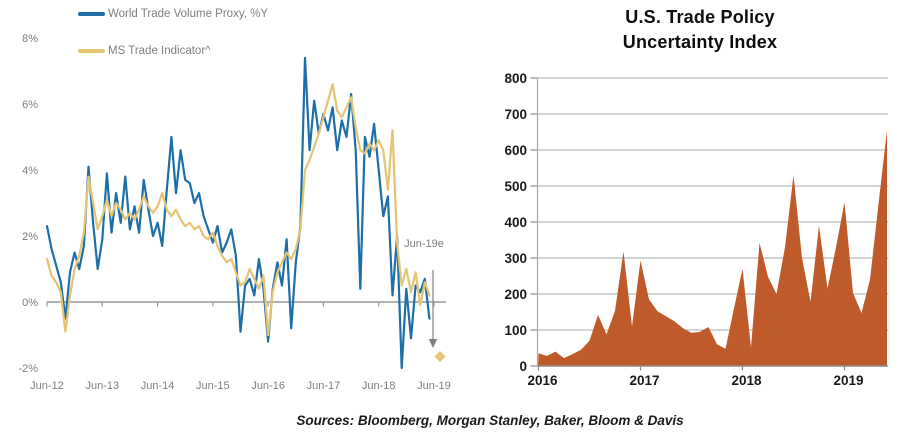 The width and height of the screenshot is (900, 444). What do you see at coordinates (515, 330) in the screenshot?
I see `svg-text: 100` at bounding box center [515, 330].